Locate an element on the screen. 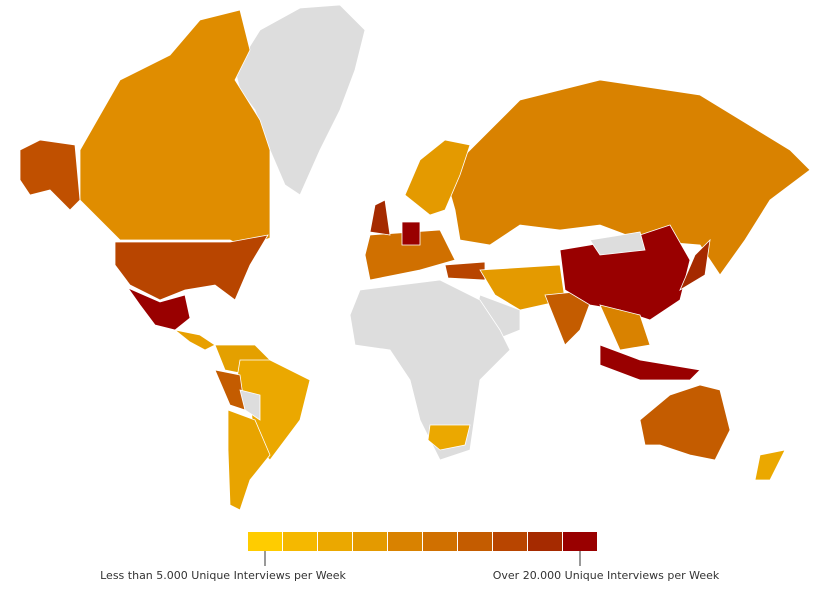 This screenshot has width=822, height=600. russia is located at coordinates (627, 177).